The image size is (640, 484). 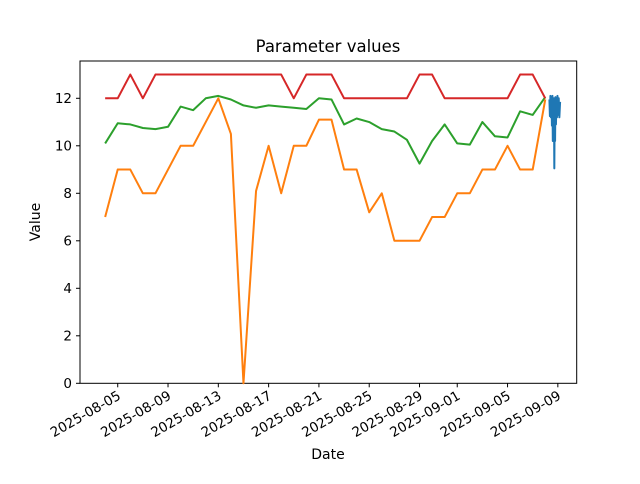 What do you see at coordinates (63, 99) in the screenshot?
I see `y-tick-label: 12` at bounding box center [63, 99].